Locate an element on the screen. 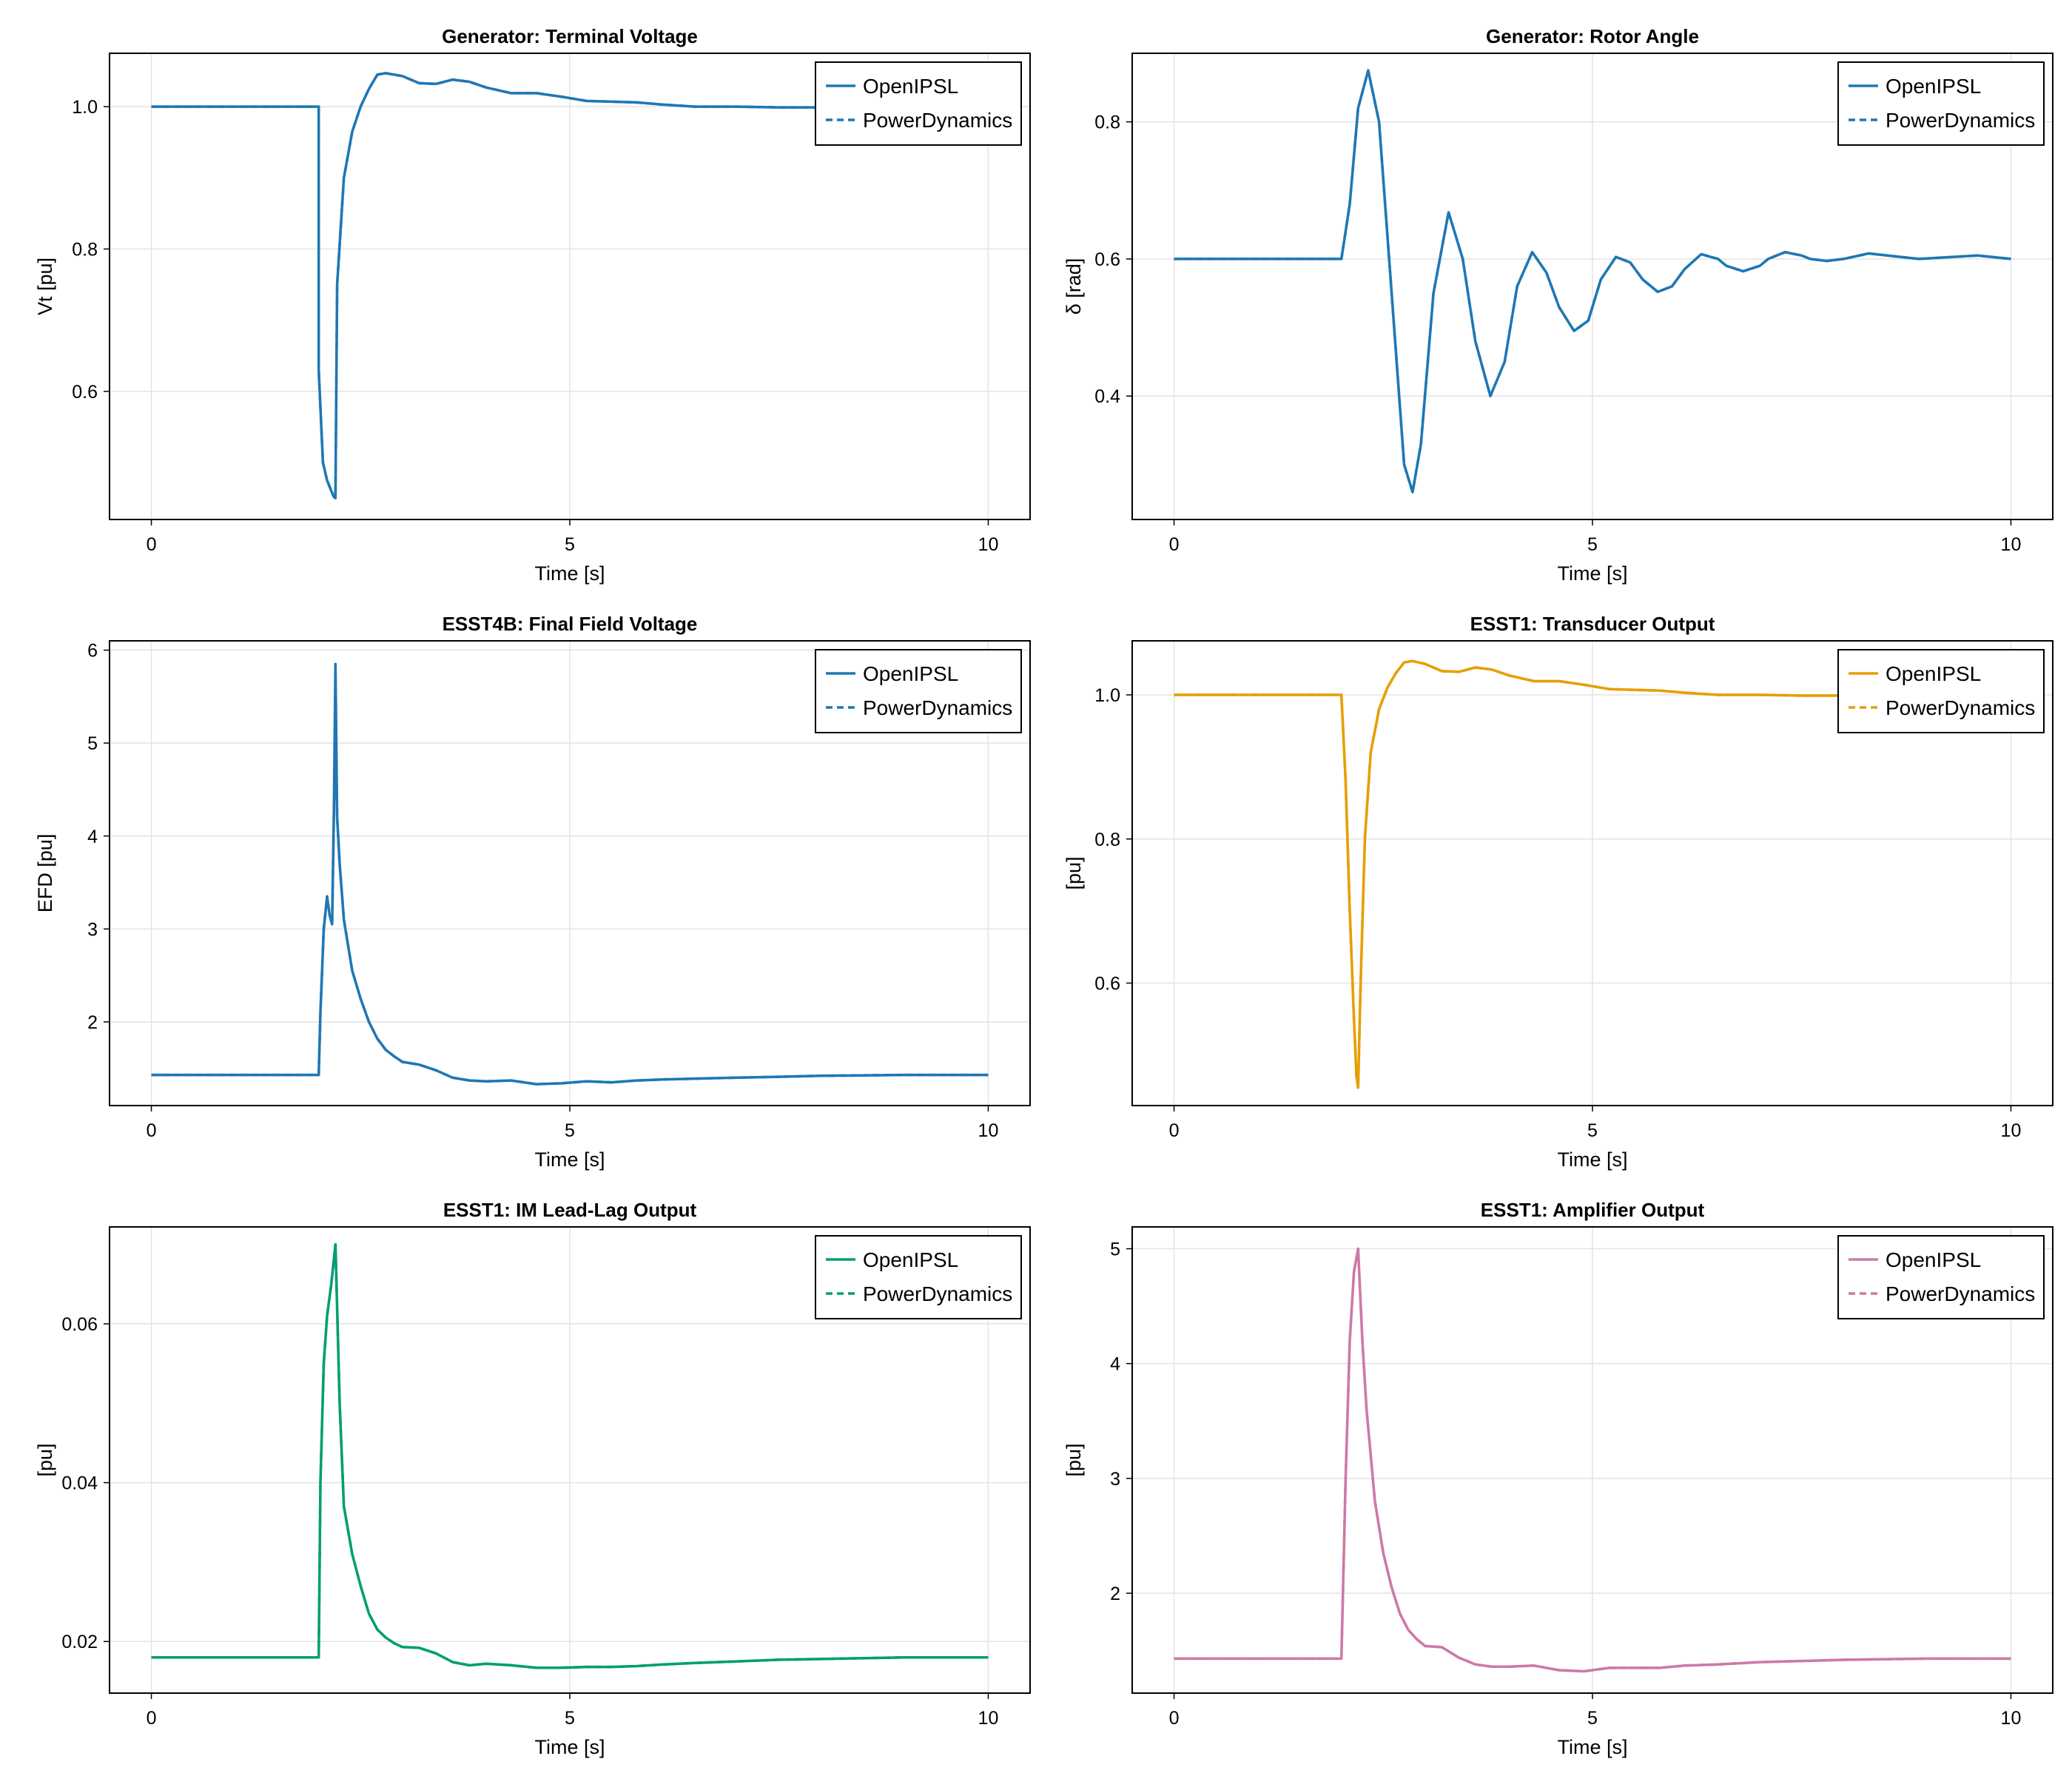 The width and height of the screenshot is (2072, 1776). y-tick-label: 0.04 is located at coordinates (79, 1483).